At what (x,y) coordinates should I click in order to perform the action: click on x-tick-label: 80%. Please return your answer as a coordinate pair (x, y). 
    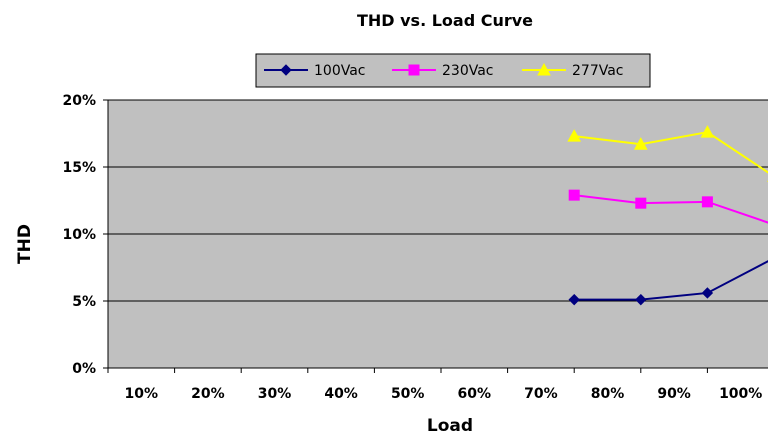
    Looking at the image, I should click on (608, 394).